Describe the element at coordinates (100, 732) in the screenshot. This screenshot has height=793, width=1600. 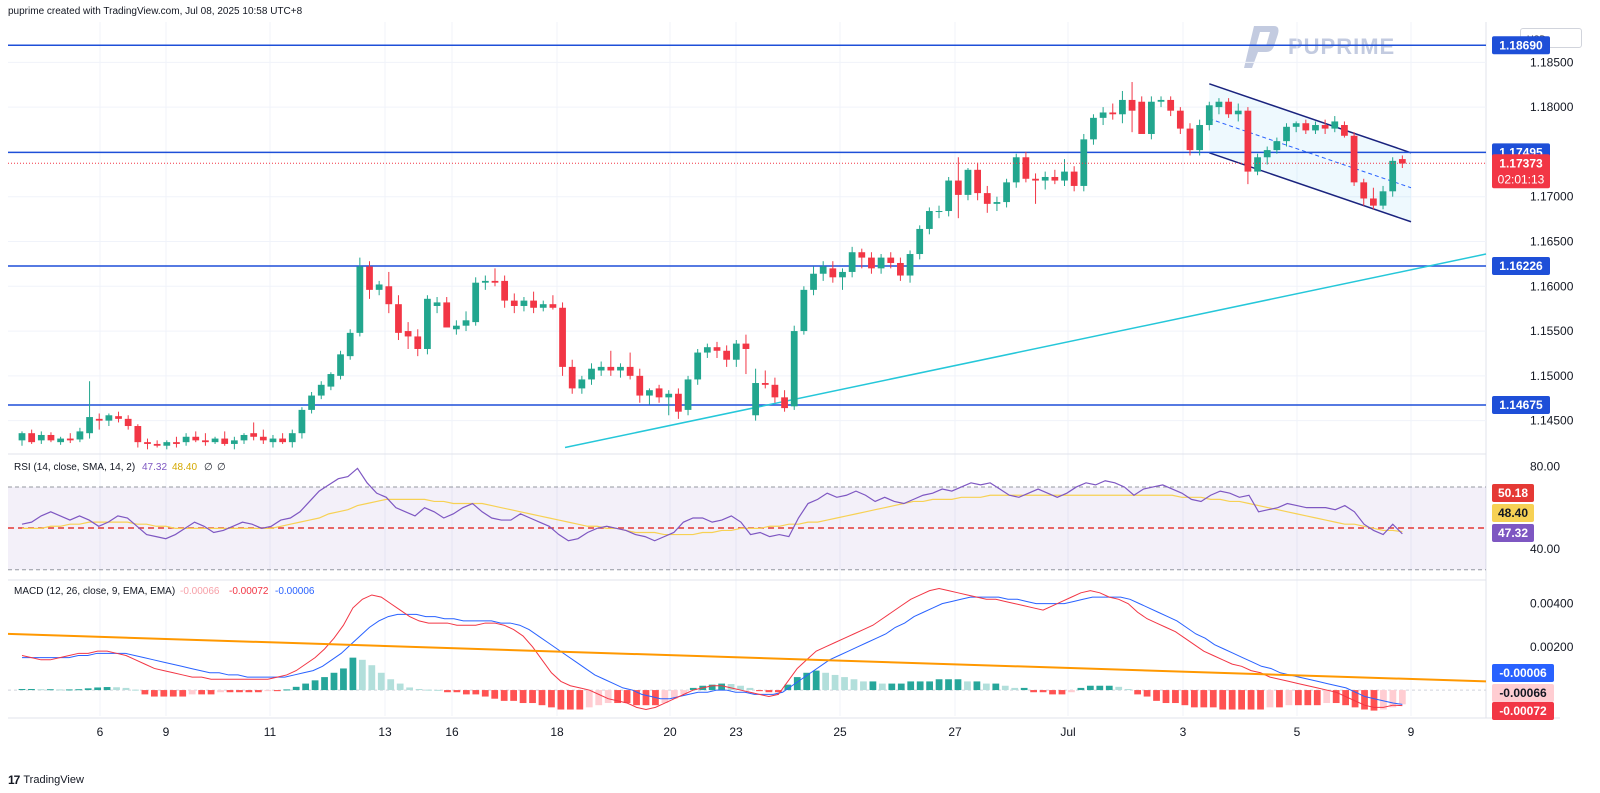
I see `x-axis-tick-label: 6` at that location.